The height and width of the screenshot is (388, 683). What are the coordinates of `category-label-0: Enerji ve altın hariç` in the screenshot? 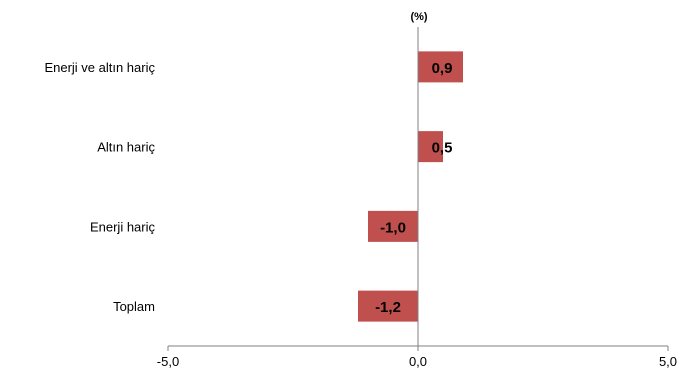 It's located at (99, 67).